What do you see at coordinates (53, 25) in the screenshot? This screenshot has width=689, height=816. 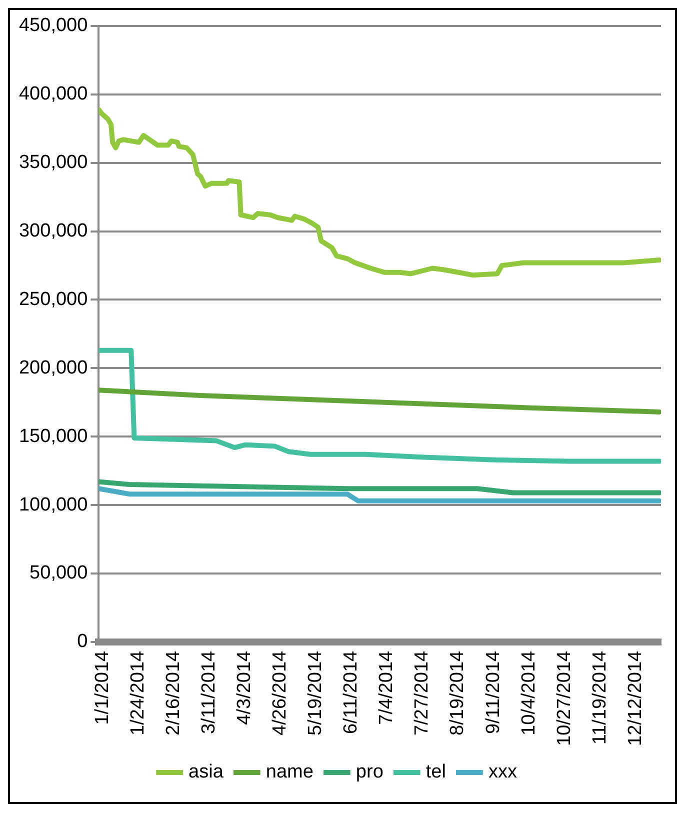 I see `y-tick-label: 450,000` at bounding box center [53, 25].